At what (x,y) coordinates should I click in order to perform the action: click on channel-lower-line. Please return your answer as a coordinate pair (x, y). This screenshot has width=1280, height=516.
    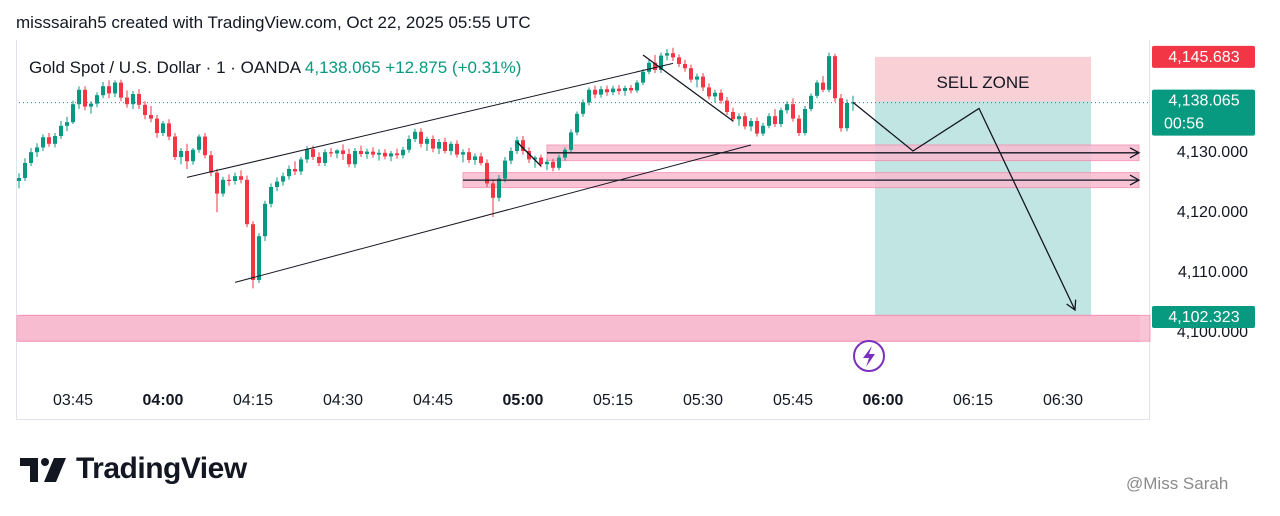
    Looking at the image, I should click on (493, 213).